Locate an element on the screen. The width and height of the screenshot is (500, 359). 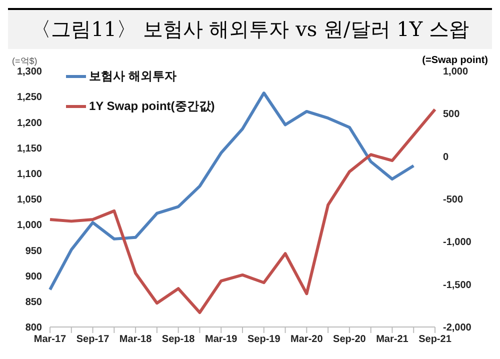
y2-tick-label: 1,000 is located at coordinates (455, 72).